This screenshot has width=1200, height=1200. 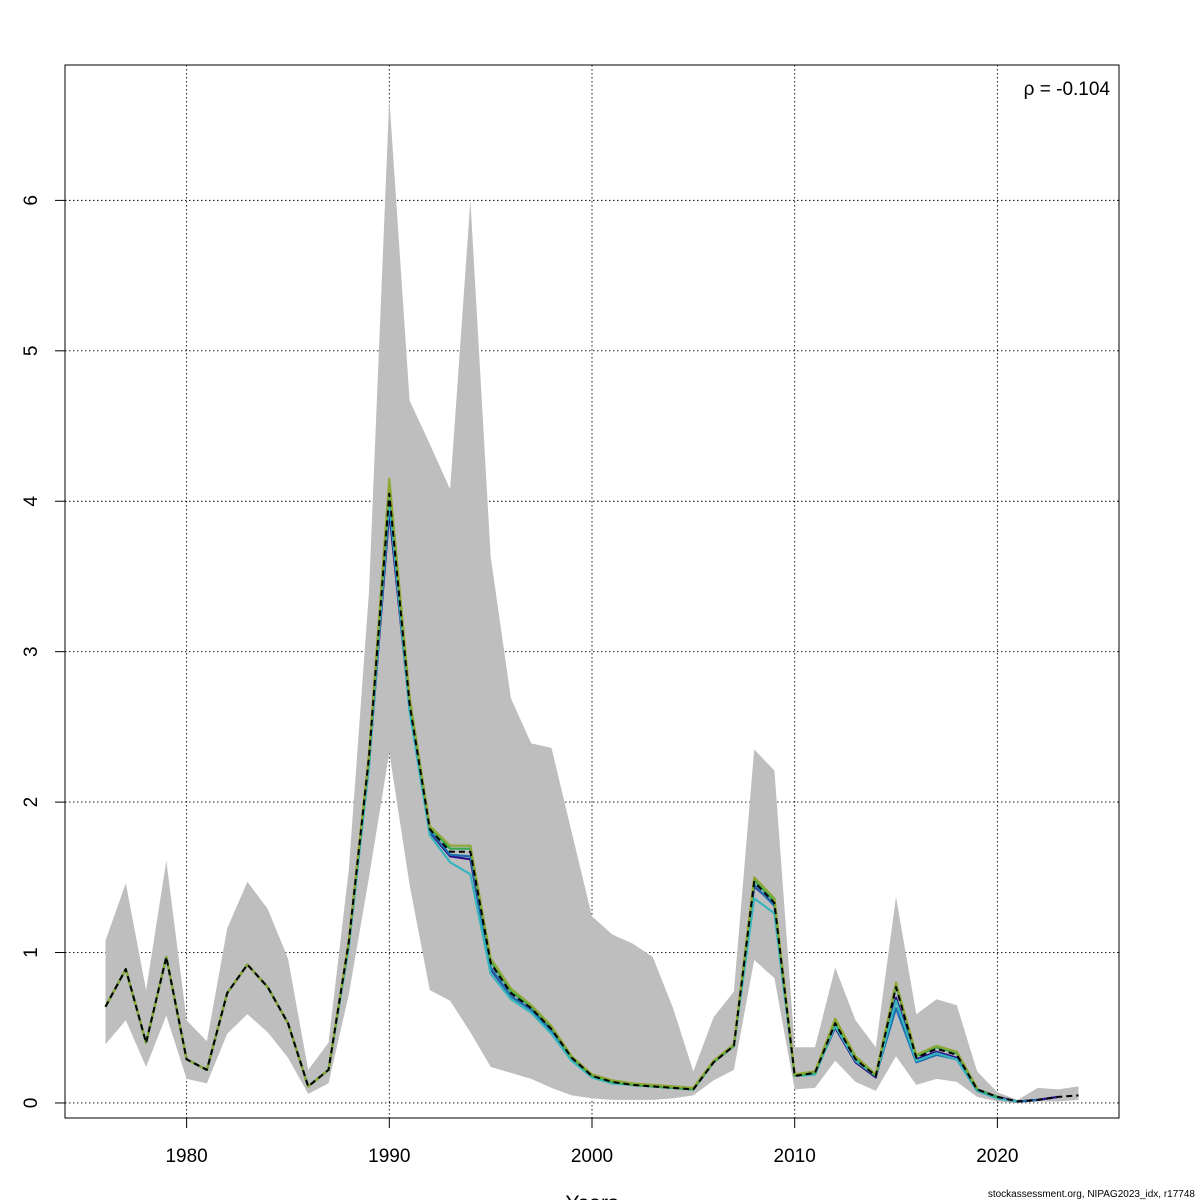 What do you see at coordinates (31, 802) in the screenshot?
I see `y-tick-label-2: 2` at bounding box center [31, 802].